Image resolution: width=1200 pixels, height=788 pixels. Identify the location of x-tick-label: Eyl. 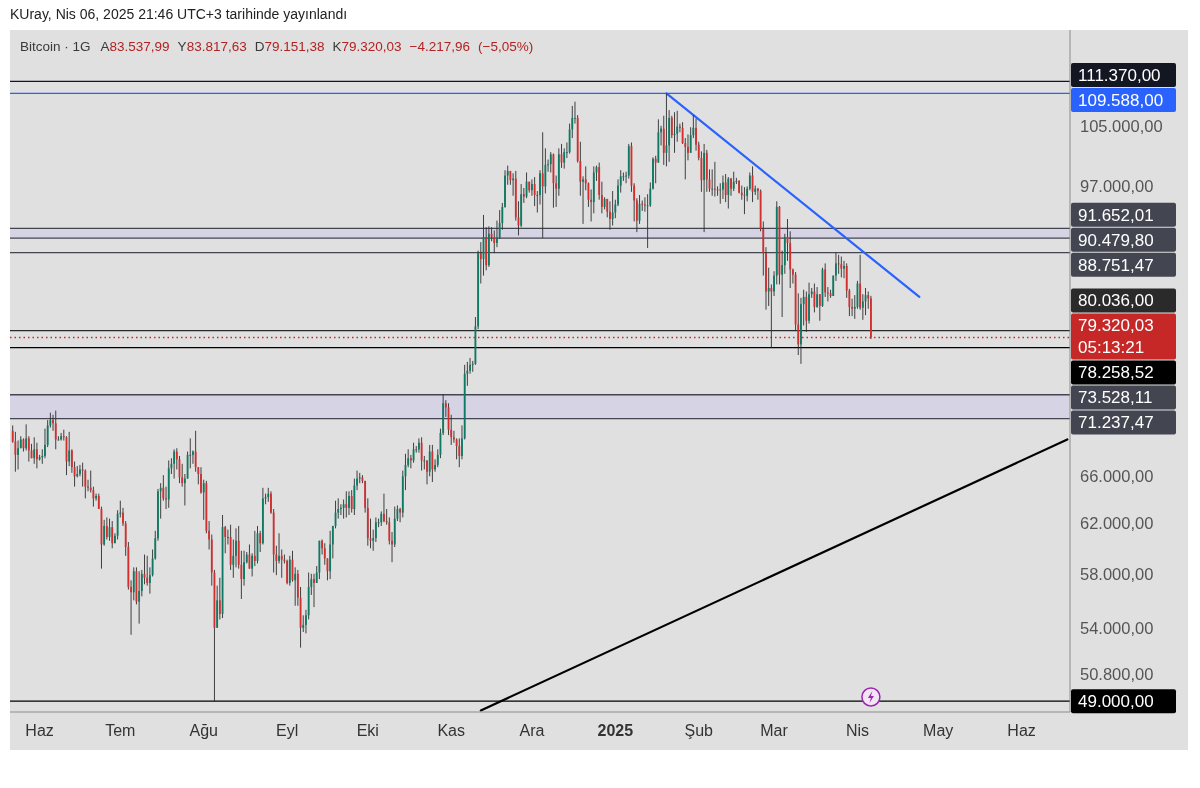
(287, 730).